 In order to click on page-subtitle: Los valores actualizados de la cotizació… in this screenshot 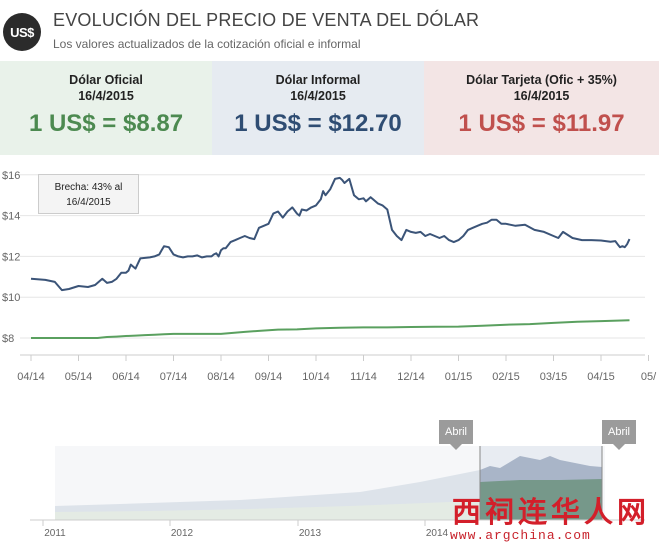, I will do `click(207, 44)`.